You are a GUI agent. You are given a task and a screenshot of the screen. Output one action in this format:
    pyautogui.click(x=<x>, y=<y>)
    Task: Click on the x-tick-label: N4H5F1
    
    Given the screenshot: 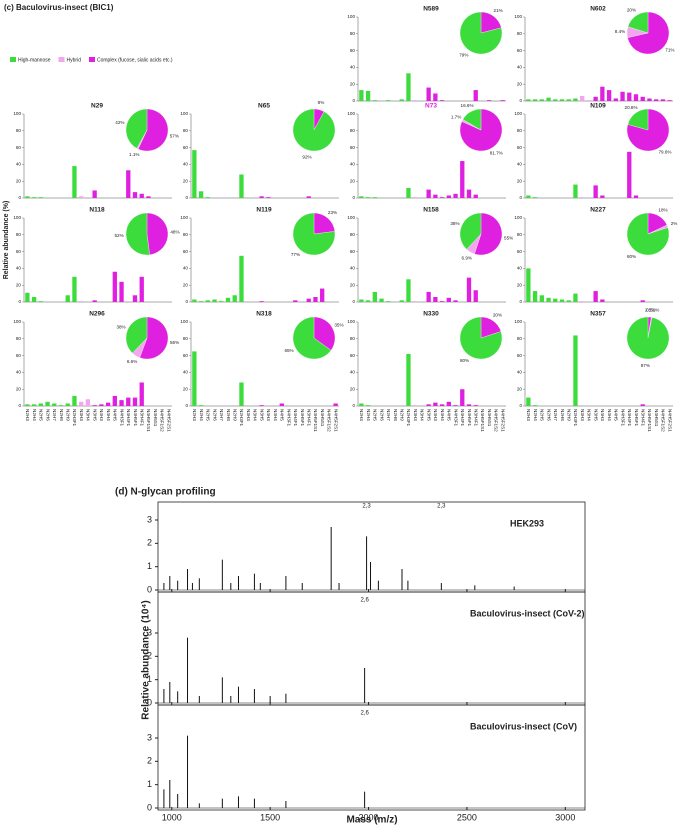 What is the action you would take?
    pyautogui.click(x=636, y=418)
    